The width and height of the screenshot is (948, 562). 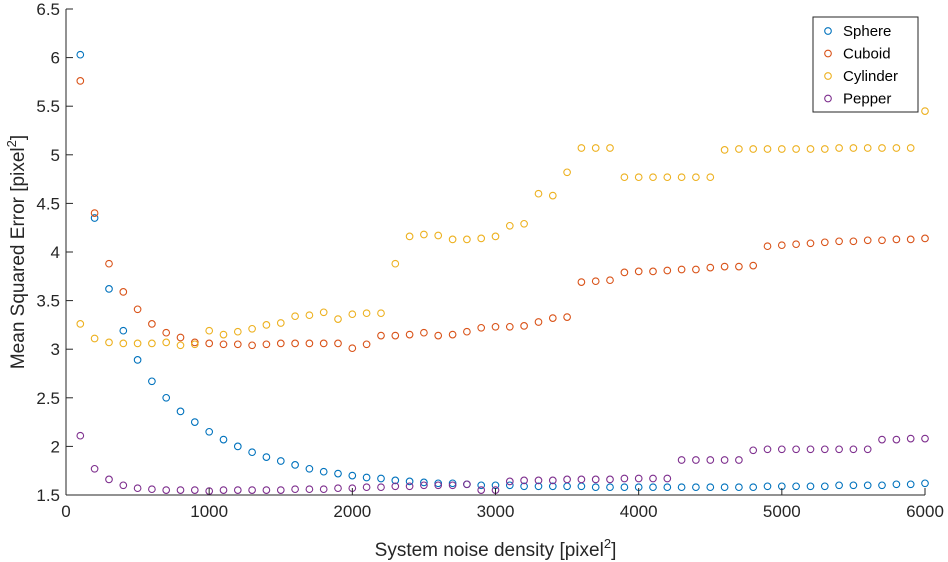 I want to click on x-tick-label: 1000, so click(x=209, y=511).